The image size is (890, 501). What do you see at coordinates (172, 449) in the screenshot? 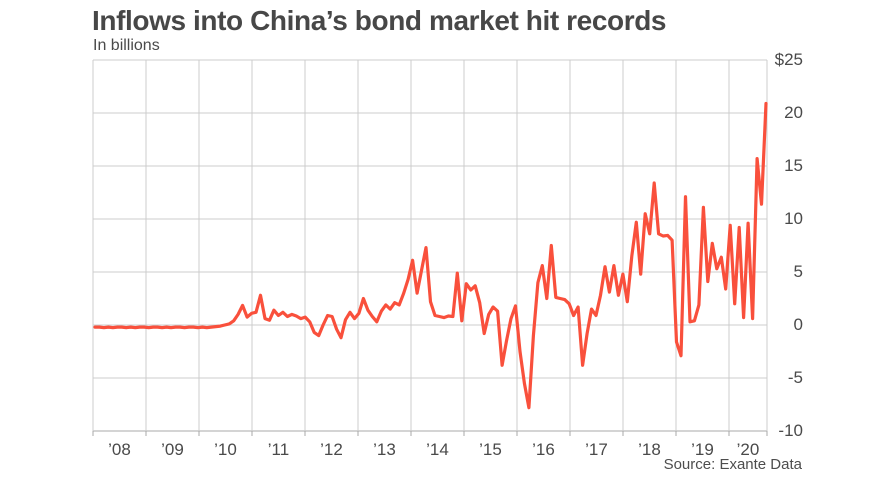
I see `x-tick-label: ’09` at bounding box center [172, 449].